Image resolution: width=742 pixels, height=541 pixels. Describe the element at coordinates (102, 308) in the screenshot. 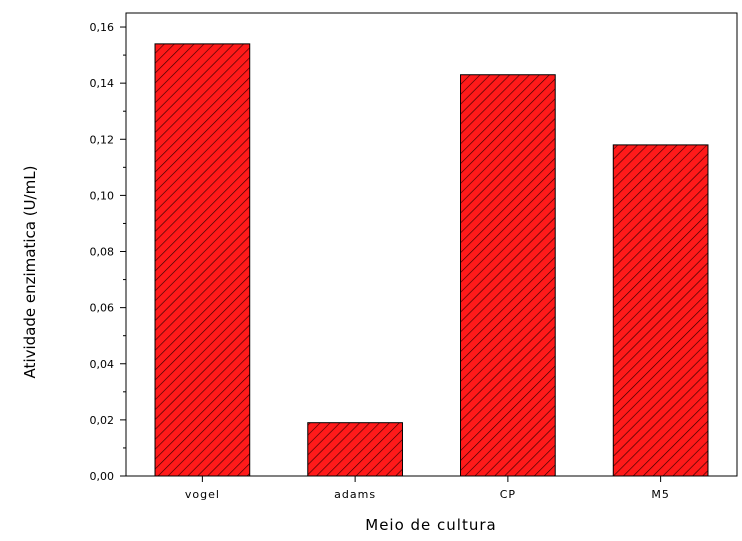

I see `y-tick-label: 0,06` at that location.